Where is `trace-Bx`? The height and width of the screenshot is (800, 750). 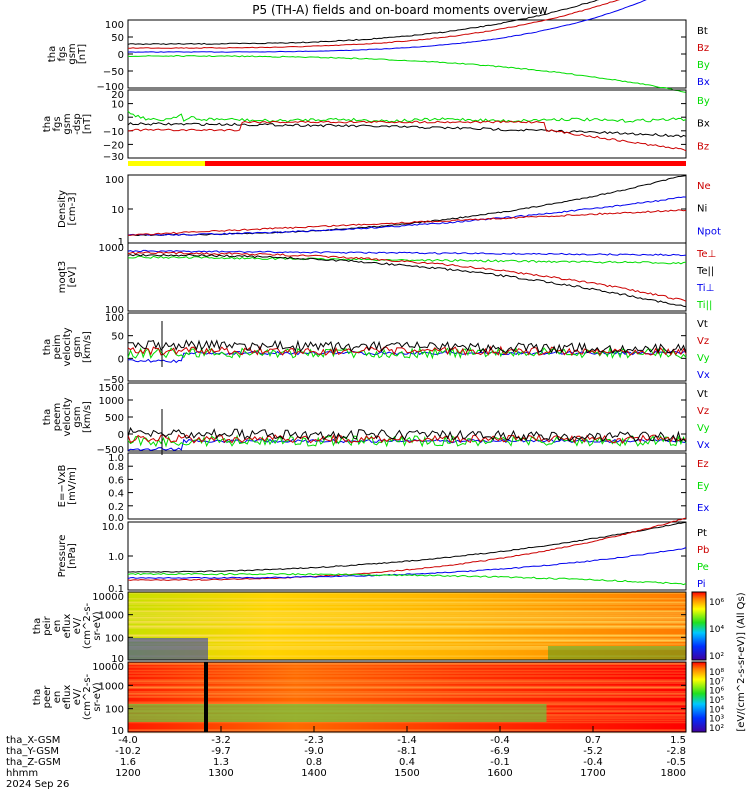 trace-Bx is located at coordinates (387, 26).